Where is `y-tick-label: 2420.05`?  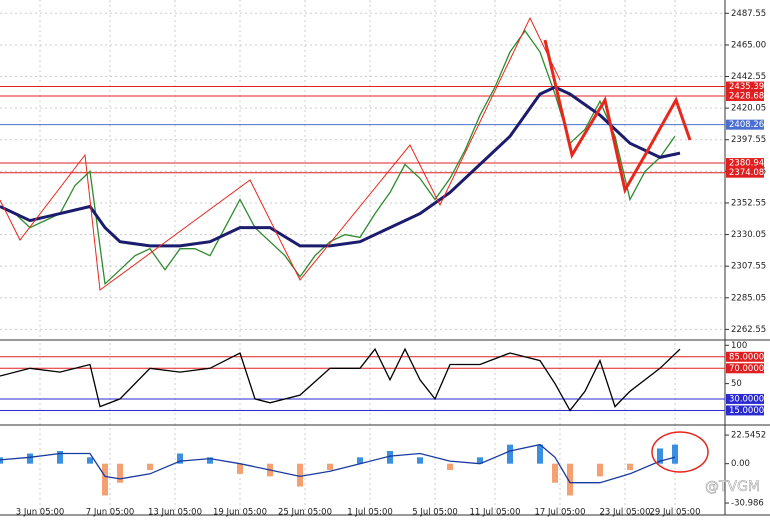 y-tick-label: 2420.05 is located at coordinates (748, 109).